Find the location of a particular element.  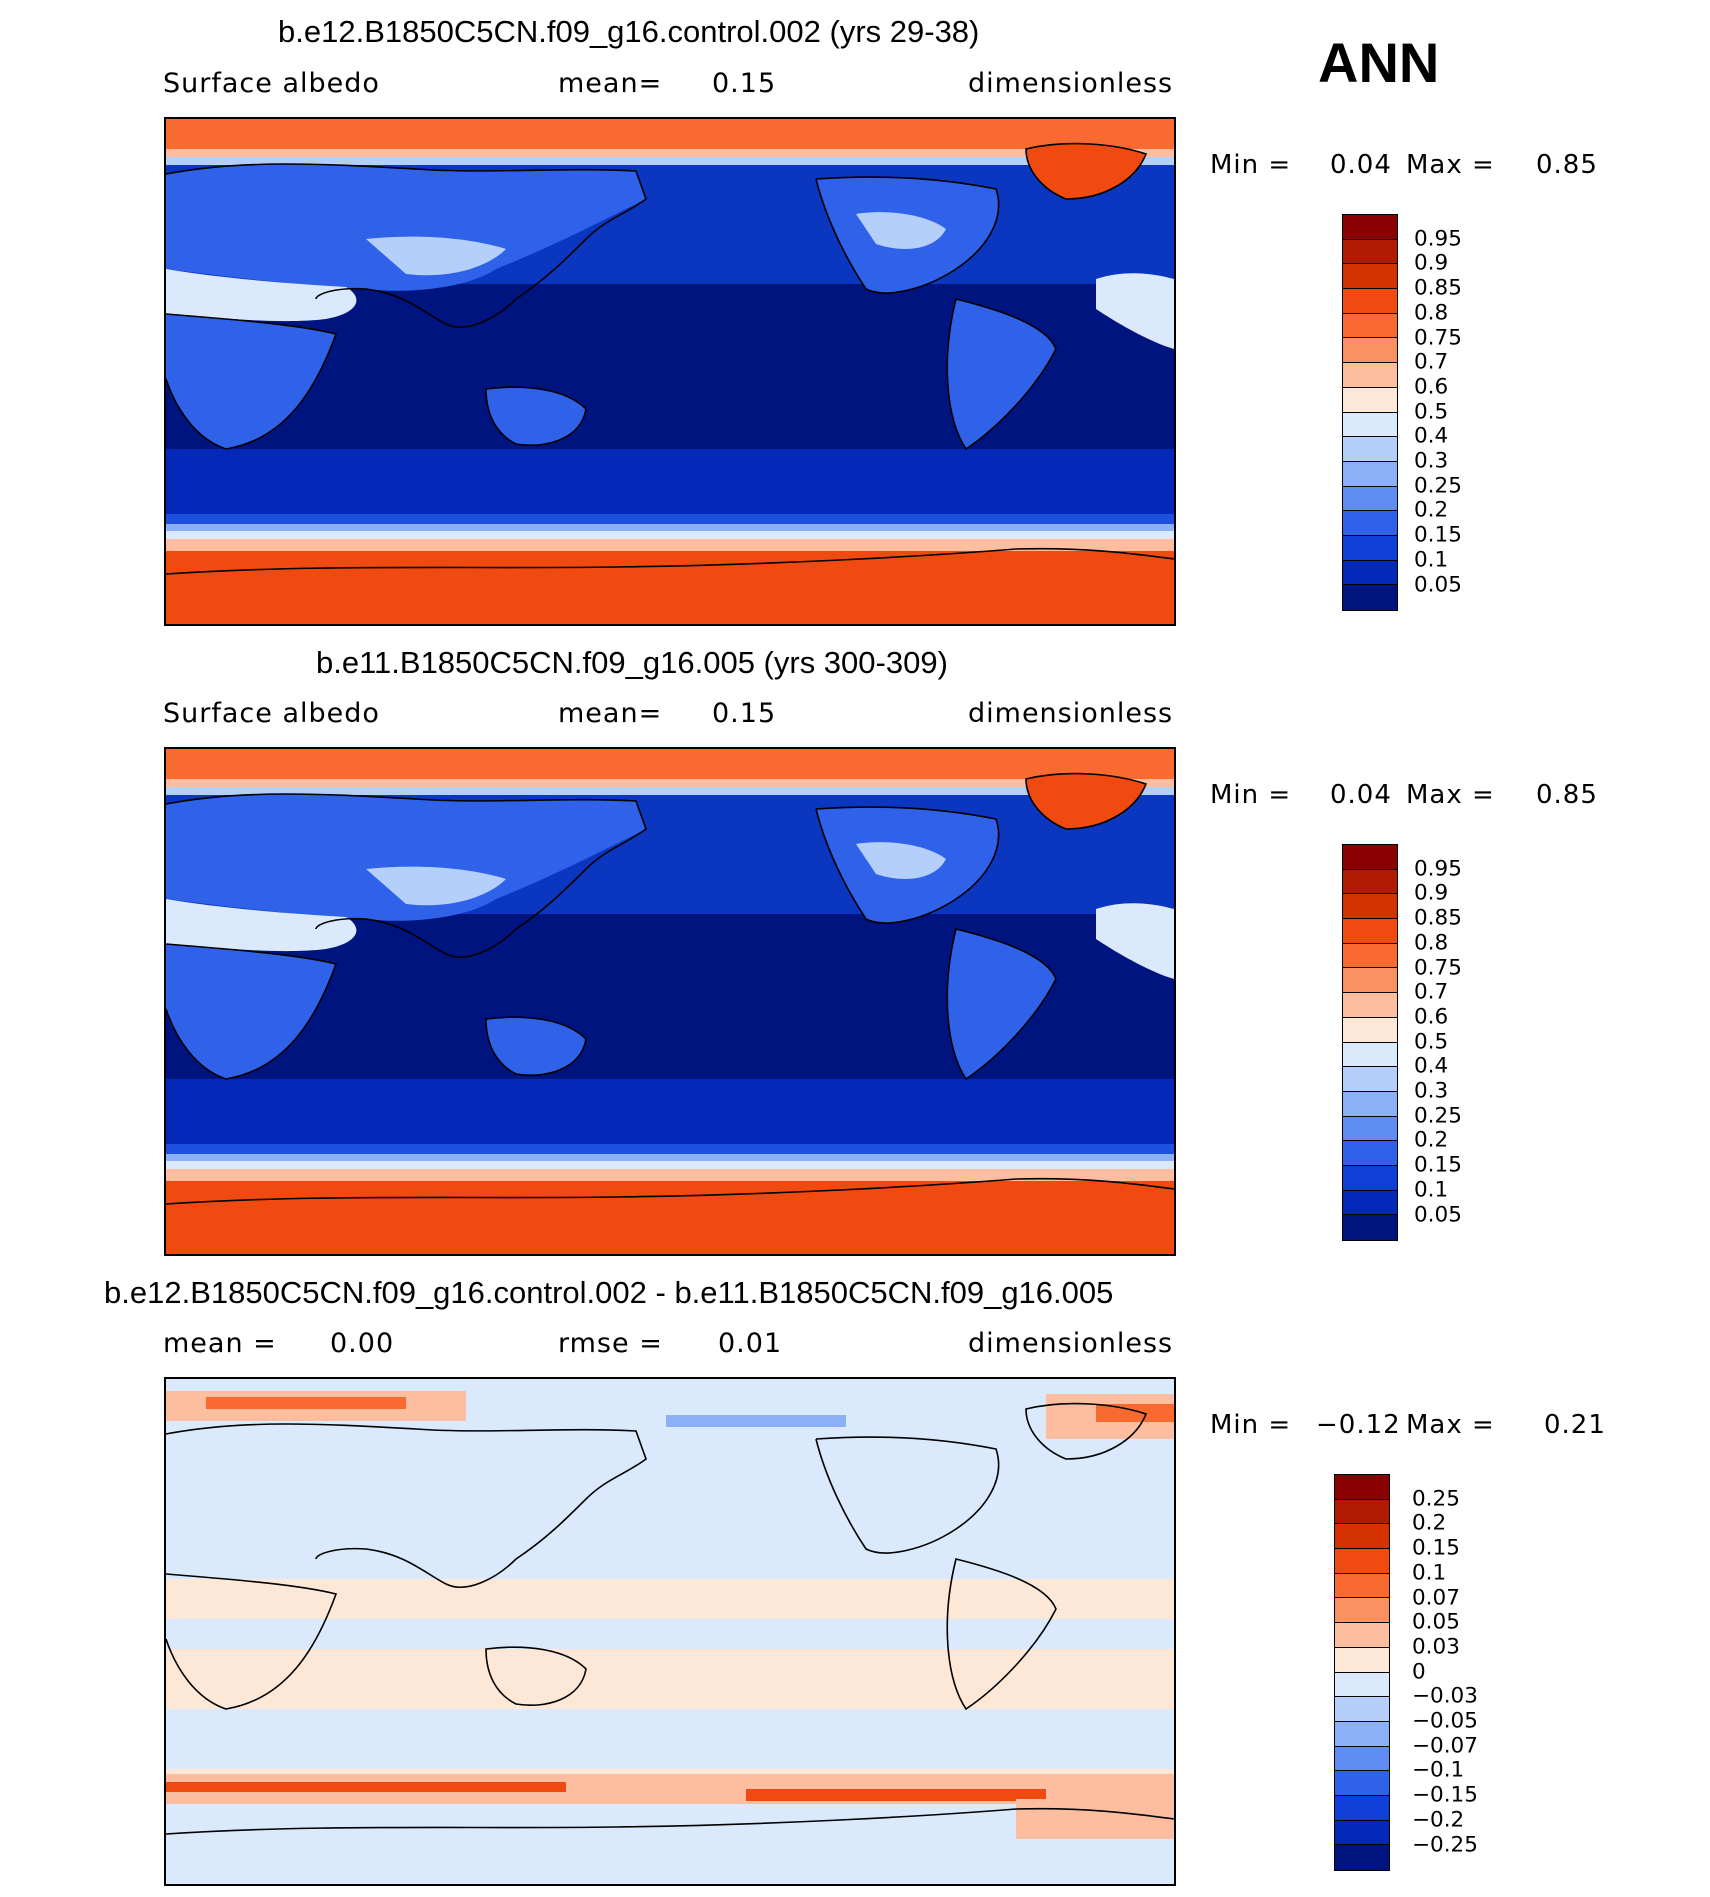

panel-2-min-label: Min = is located at coordinates (1251, 795).